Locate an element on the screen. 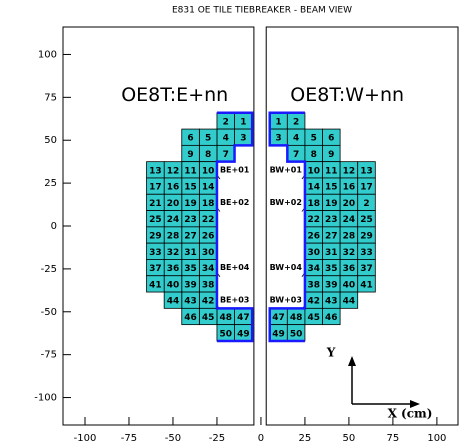 This screenshot has width=460, height=448. title: E831 OE TILE TIEBREAKER - BEAM VIEW is located at coordinates (262, 11).